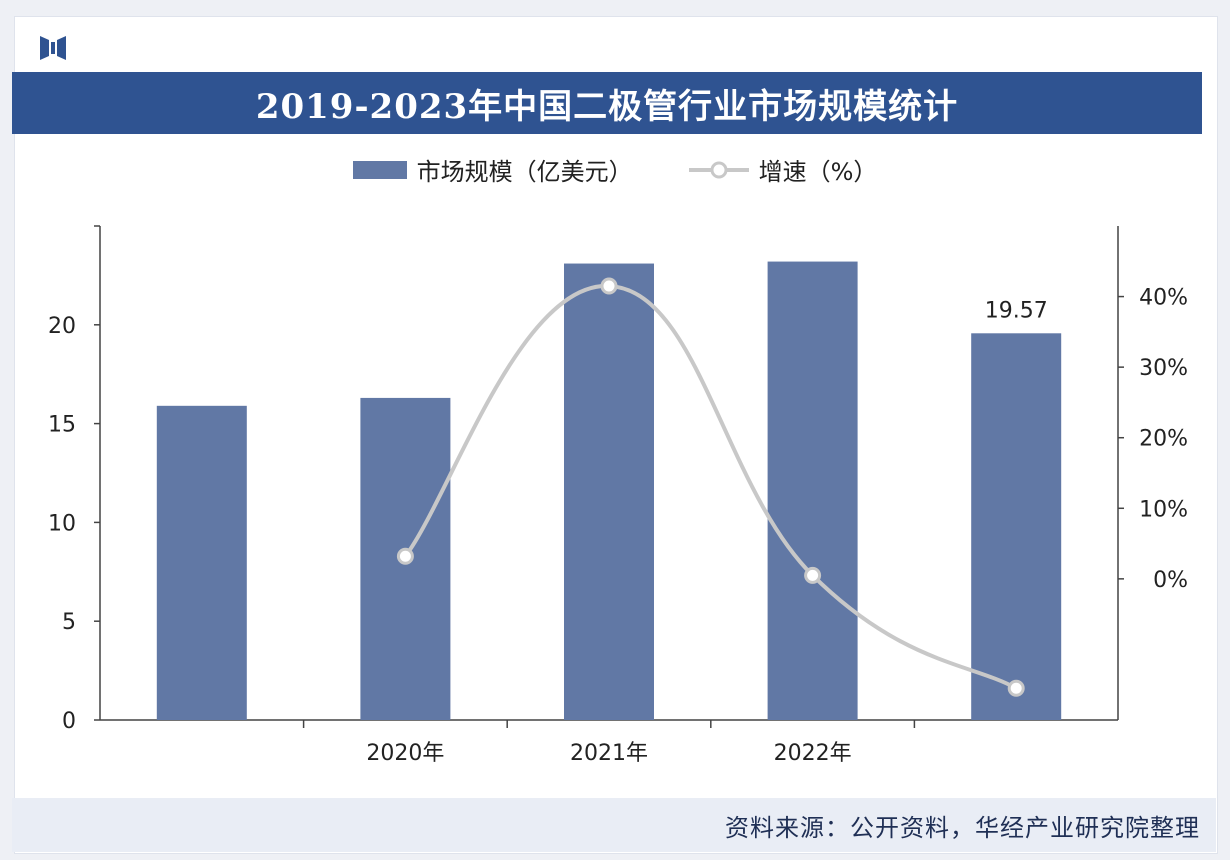 The image size is (1230, 860). What do you see at coordinates (405, 753) in the screenshot?
I see `x-tick-label: 2020年` at bounding box center [405, 753].